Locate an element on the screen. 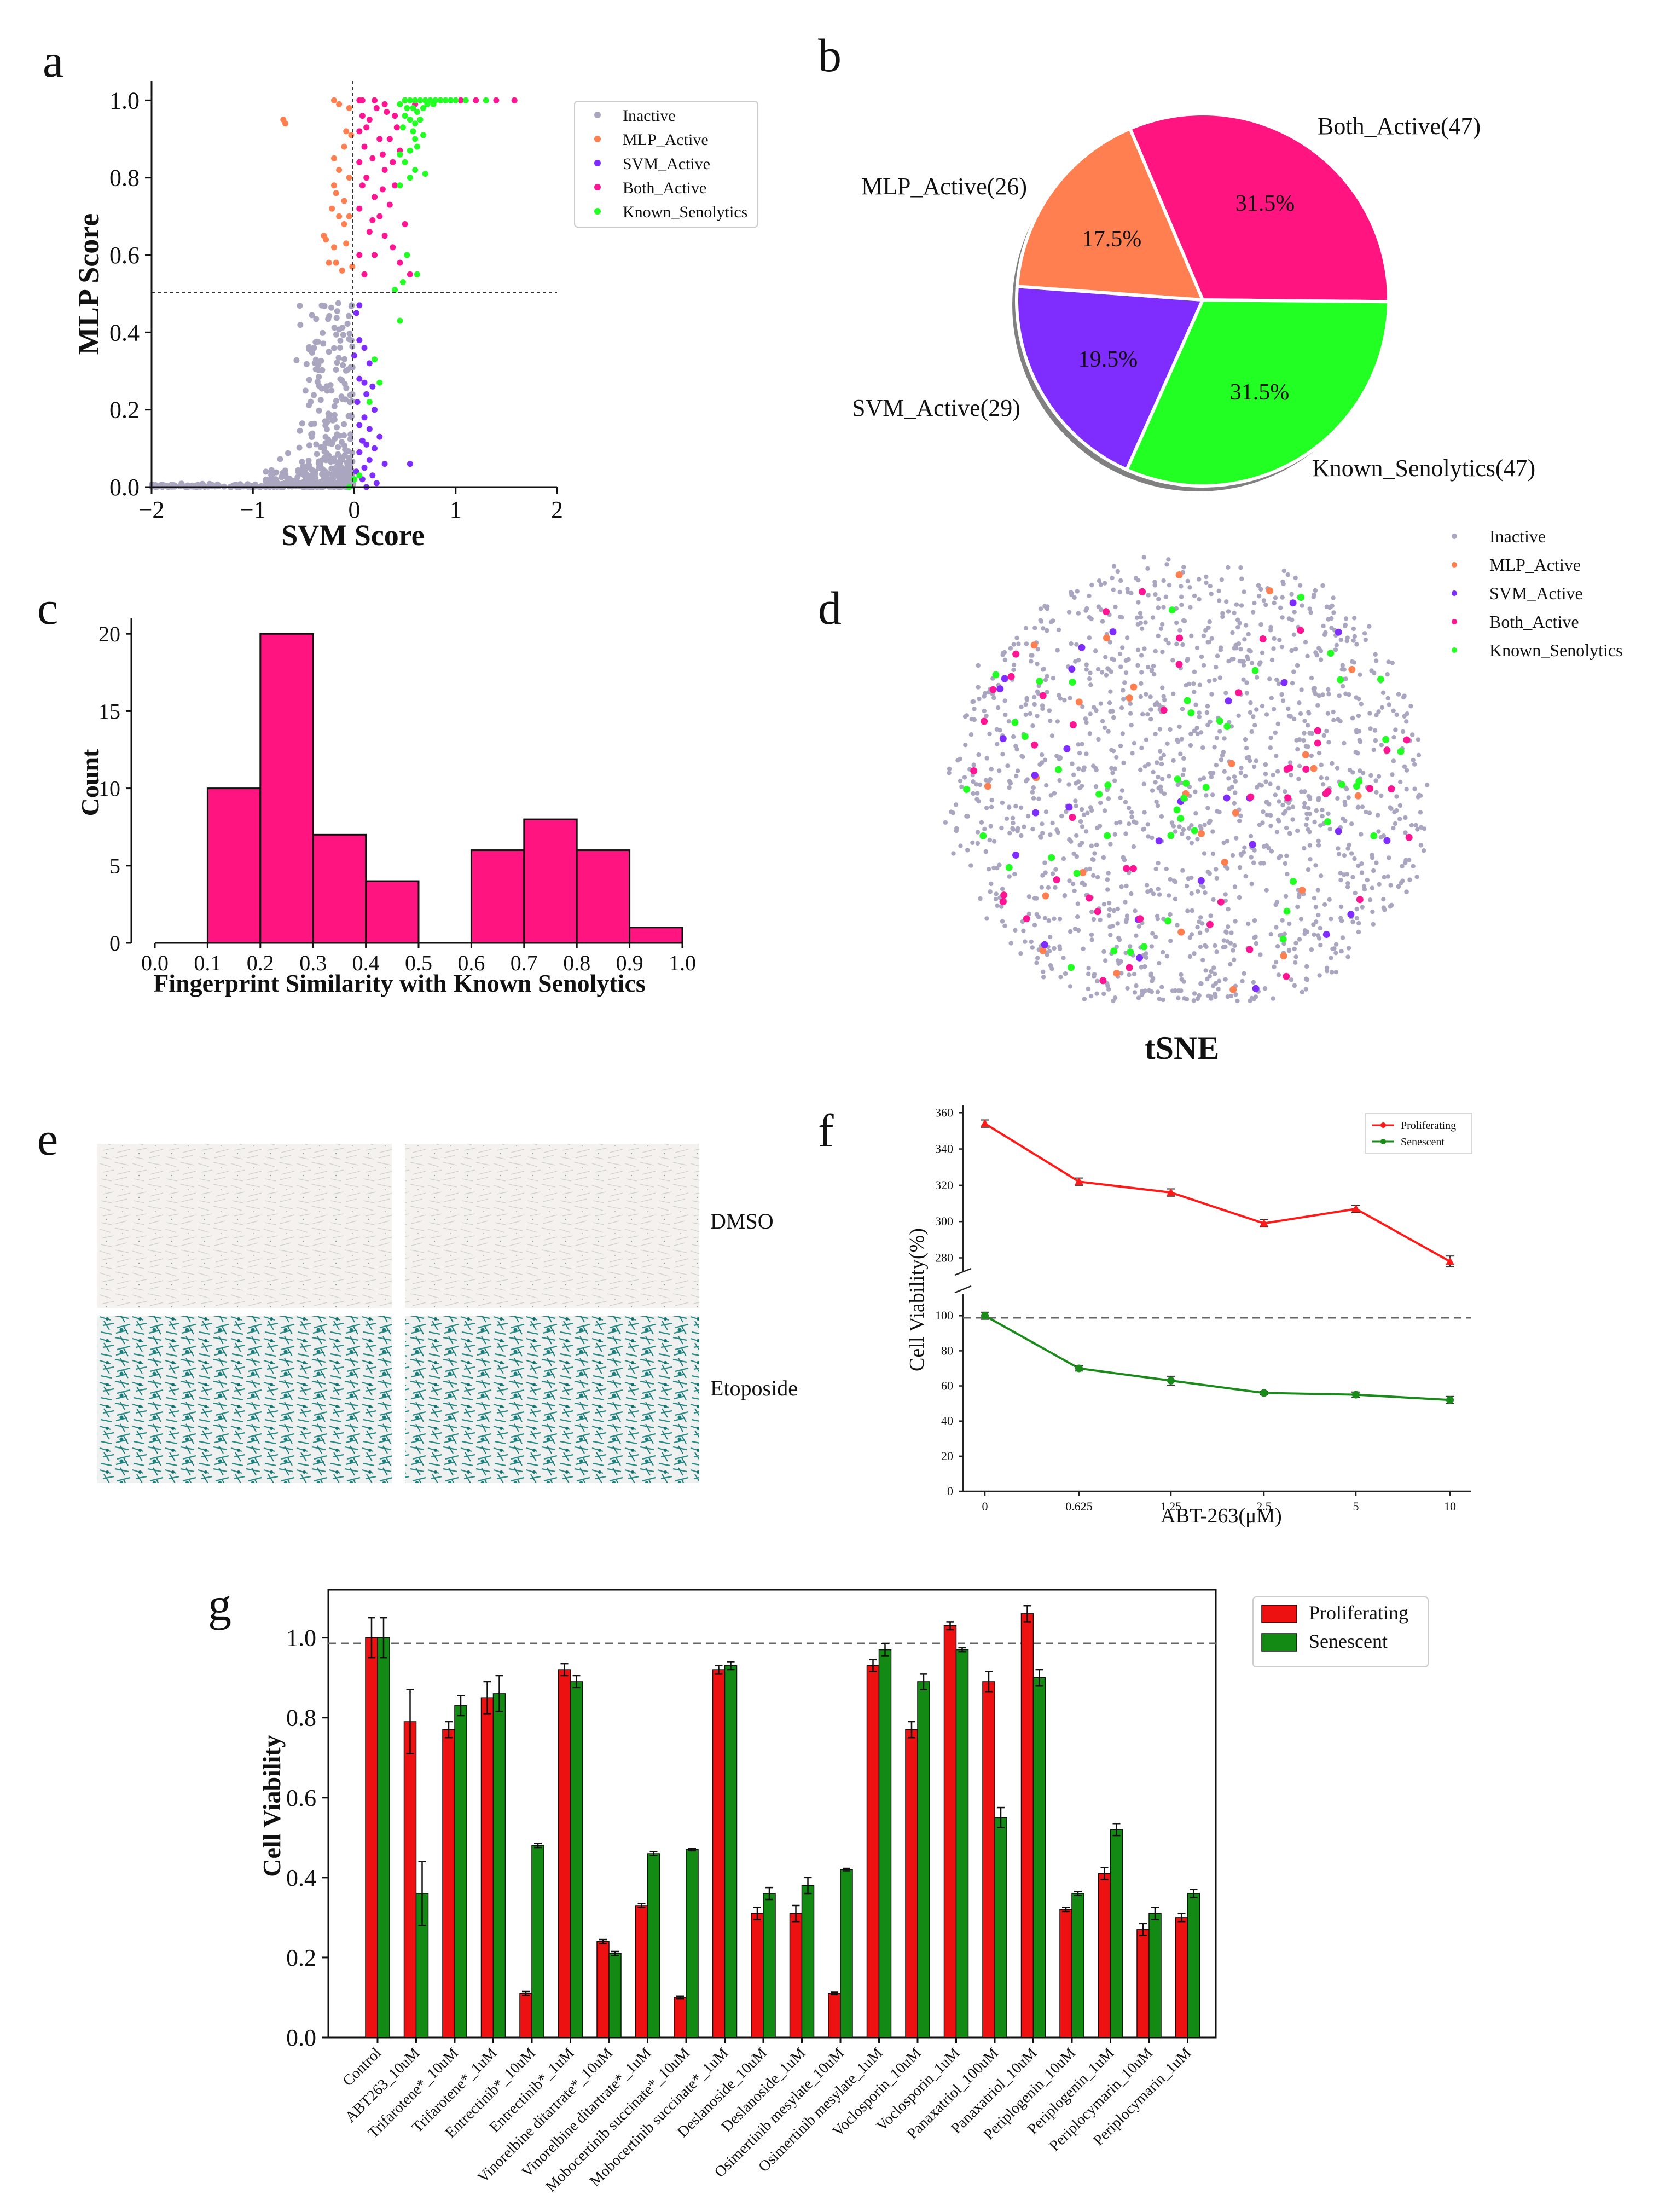 The width and height of the screenshot is (1659, 2212). a-legend-label: Both_Active is located at coordinates (664, 188).